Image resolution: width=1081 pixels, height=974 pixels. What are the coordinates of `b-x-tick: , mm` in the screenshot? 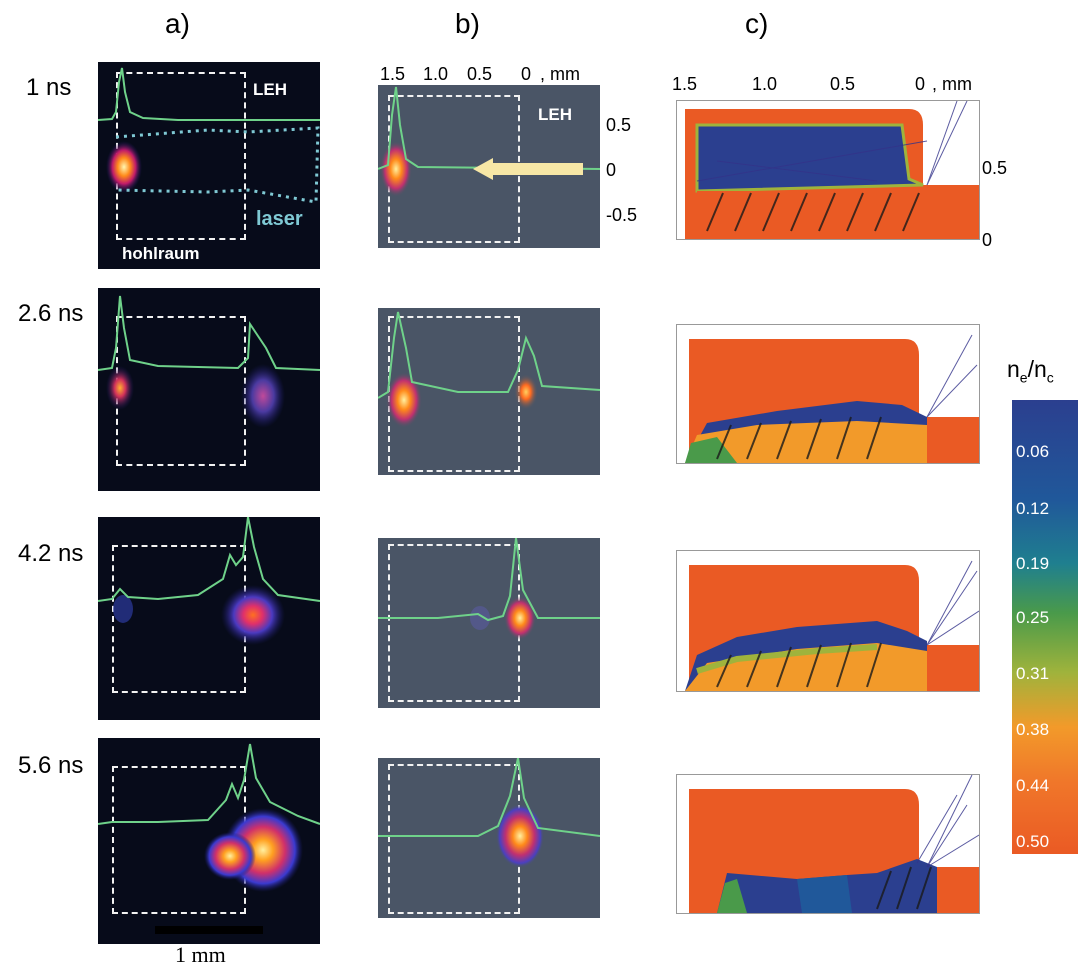 It's located at (560, 74).